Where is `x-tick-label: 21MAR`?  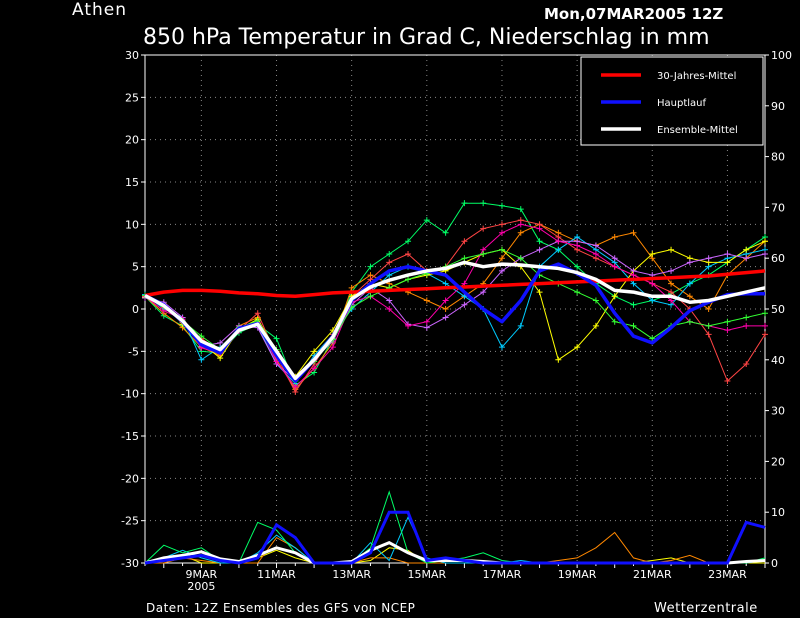
x-tick-label: 21MAR is located at coordinates (652, 574).